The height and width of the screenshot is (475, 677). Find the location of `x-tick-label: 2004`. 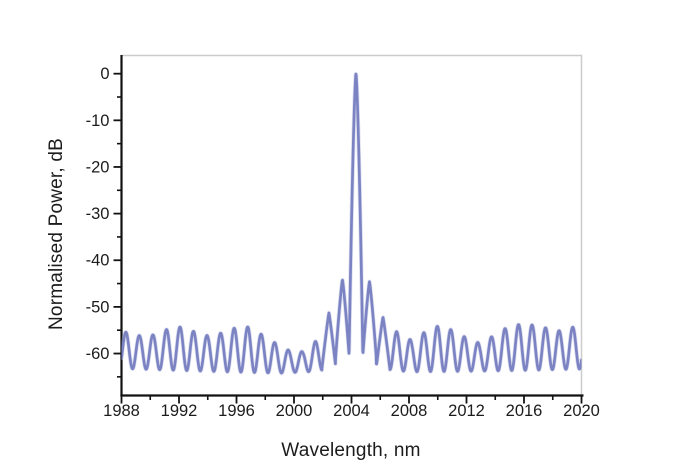

x-tick-label: 2004 is located at coordinates (351, 411).